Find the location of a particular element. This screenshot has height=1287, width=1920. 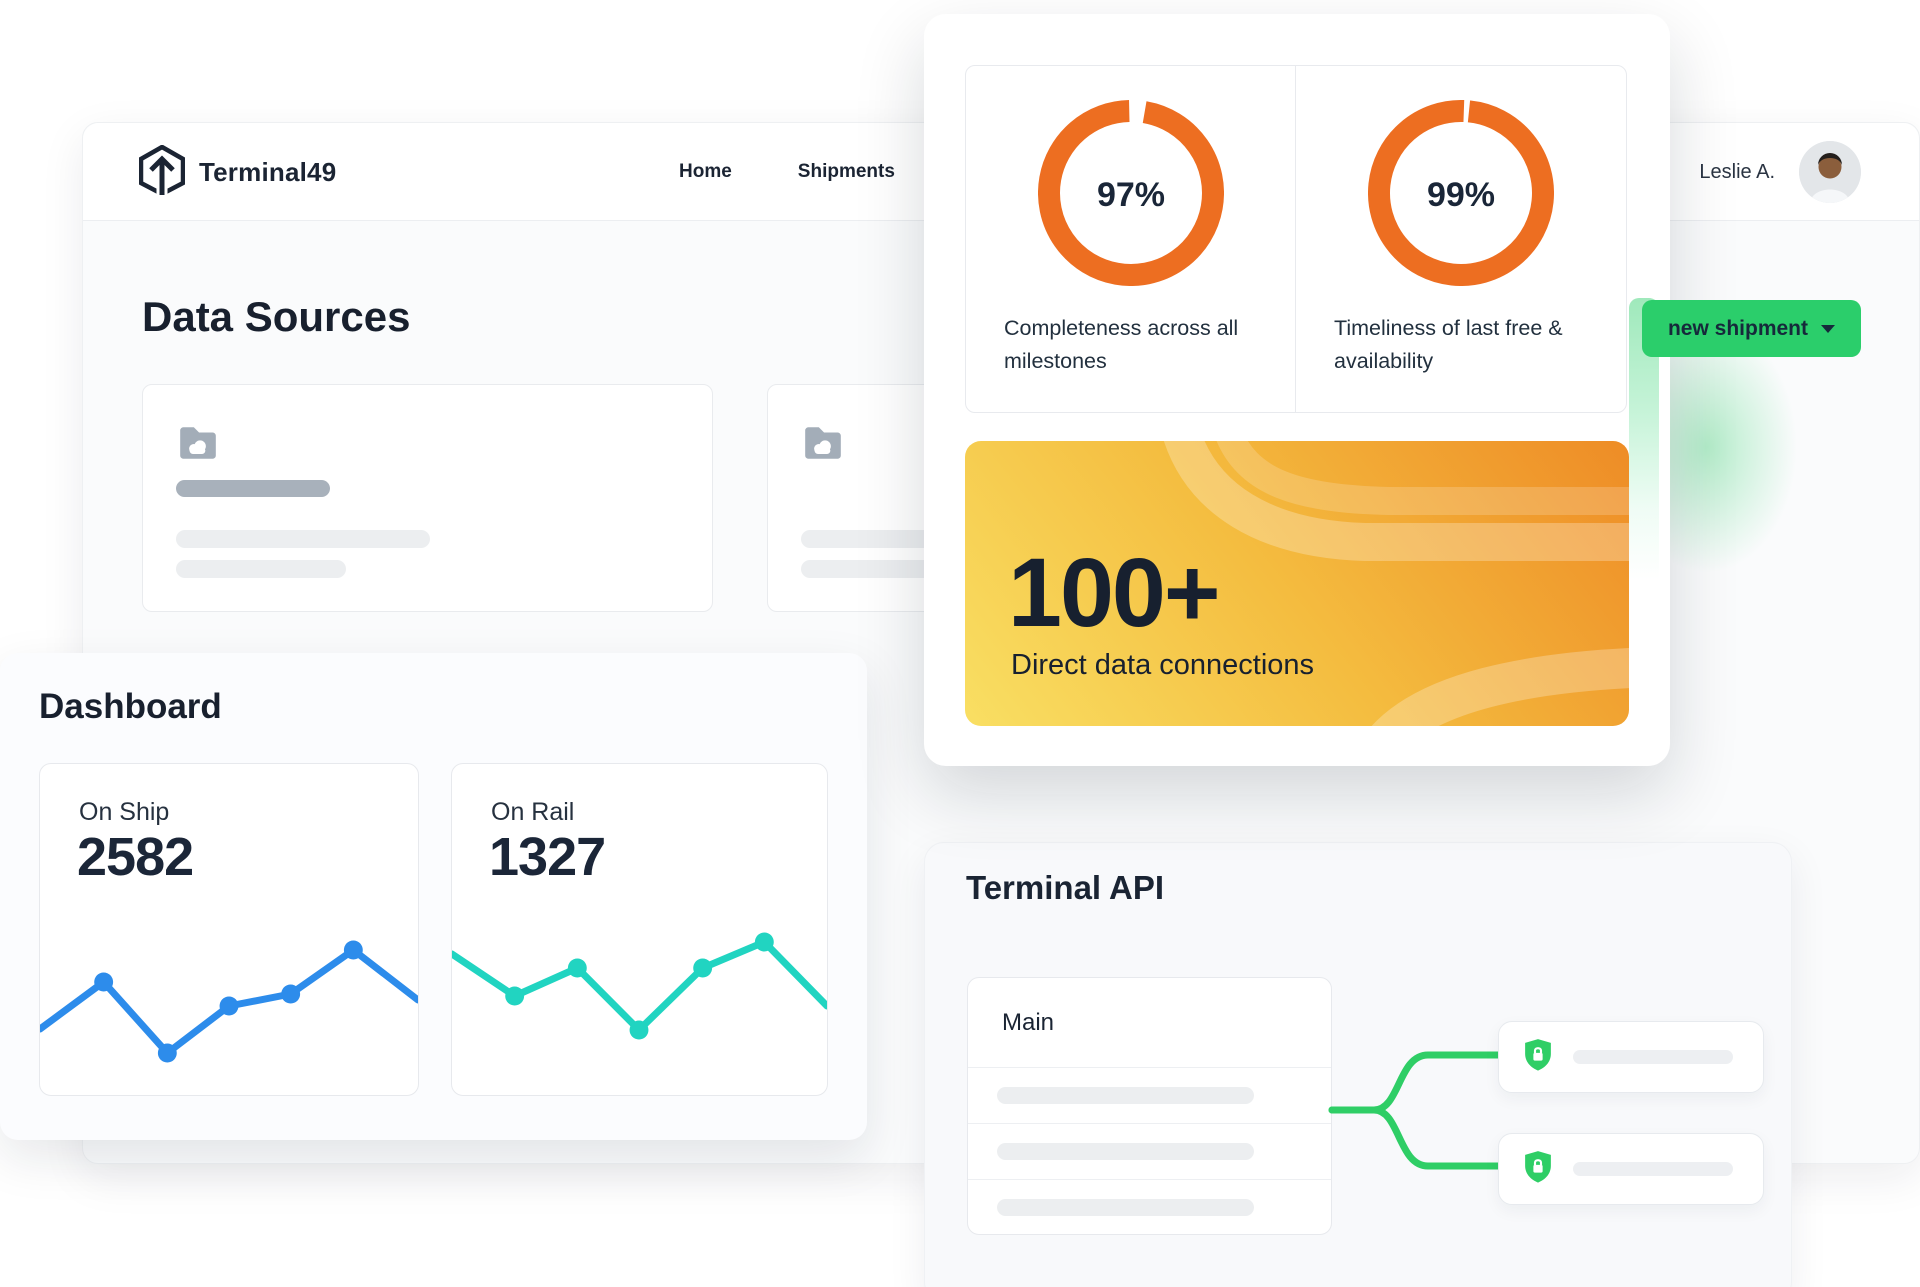

path-stripes-decoration is located at coordinates (1396, 583).